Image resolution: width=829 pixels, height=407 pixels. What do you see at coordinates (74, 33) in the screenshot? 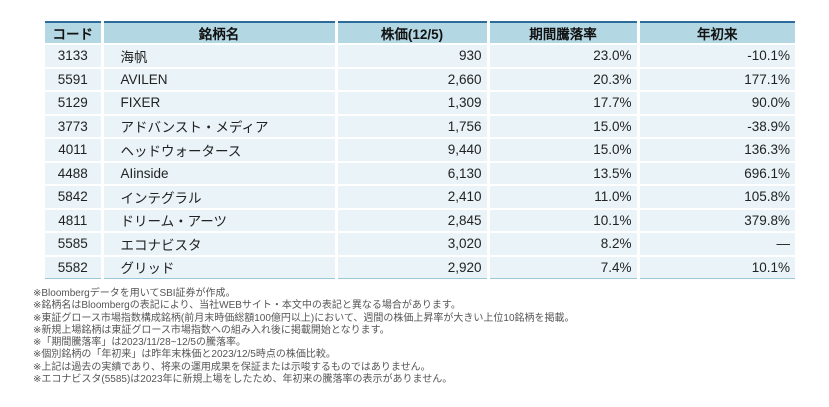
I see `column-header-code: コード` at bounding box center [74, 33].